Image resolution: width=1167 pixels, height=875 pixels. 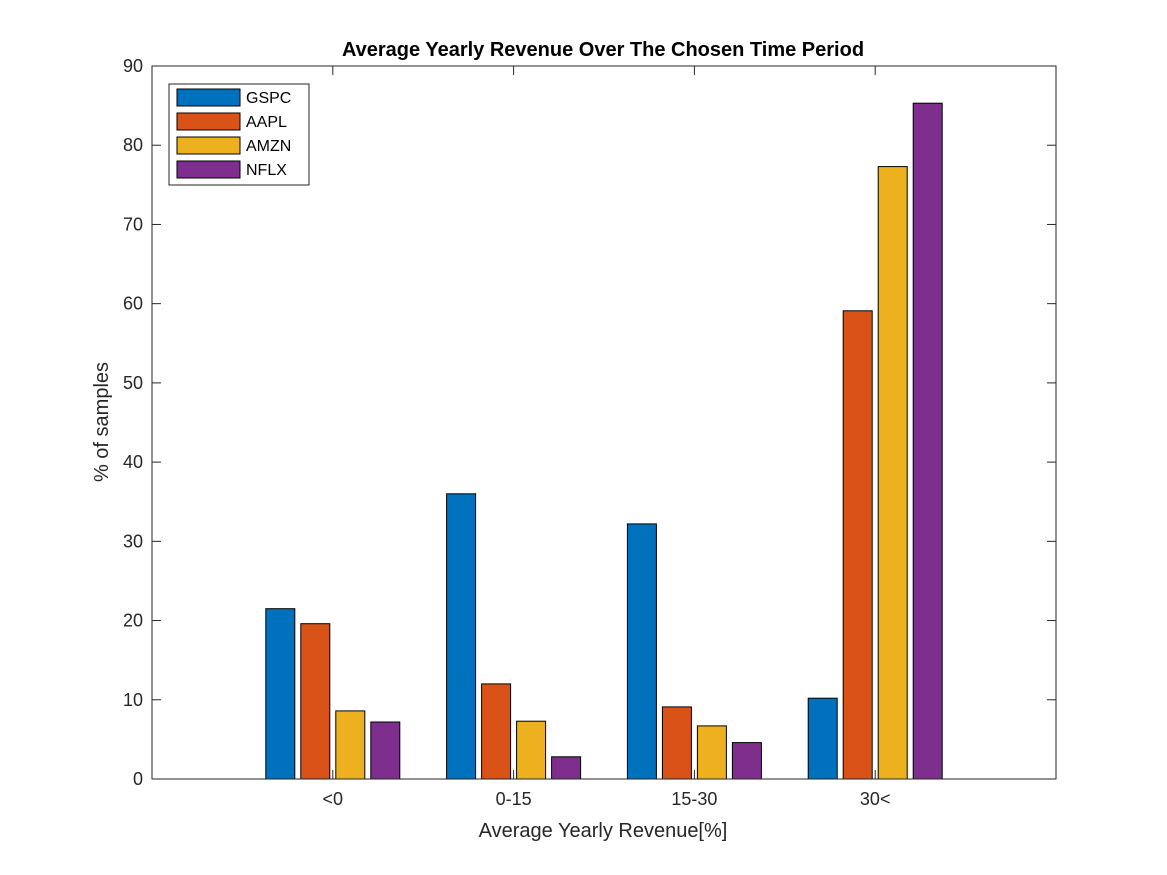 I want to click on y-tick-label: 10, so click(x=133, y=700).